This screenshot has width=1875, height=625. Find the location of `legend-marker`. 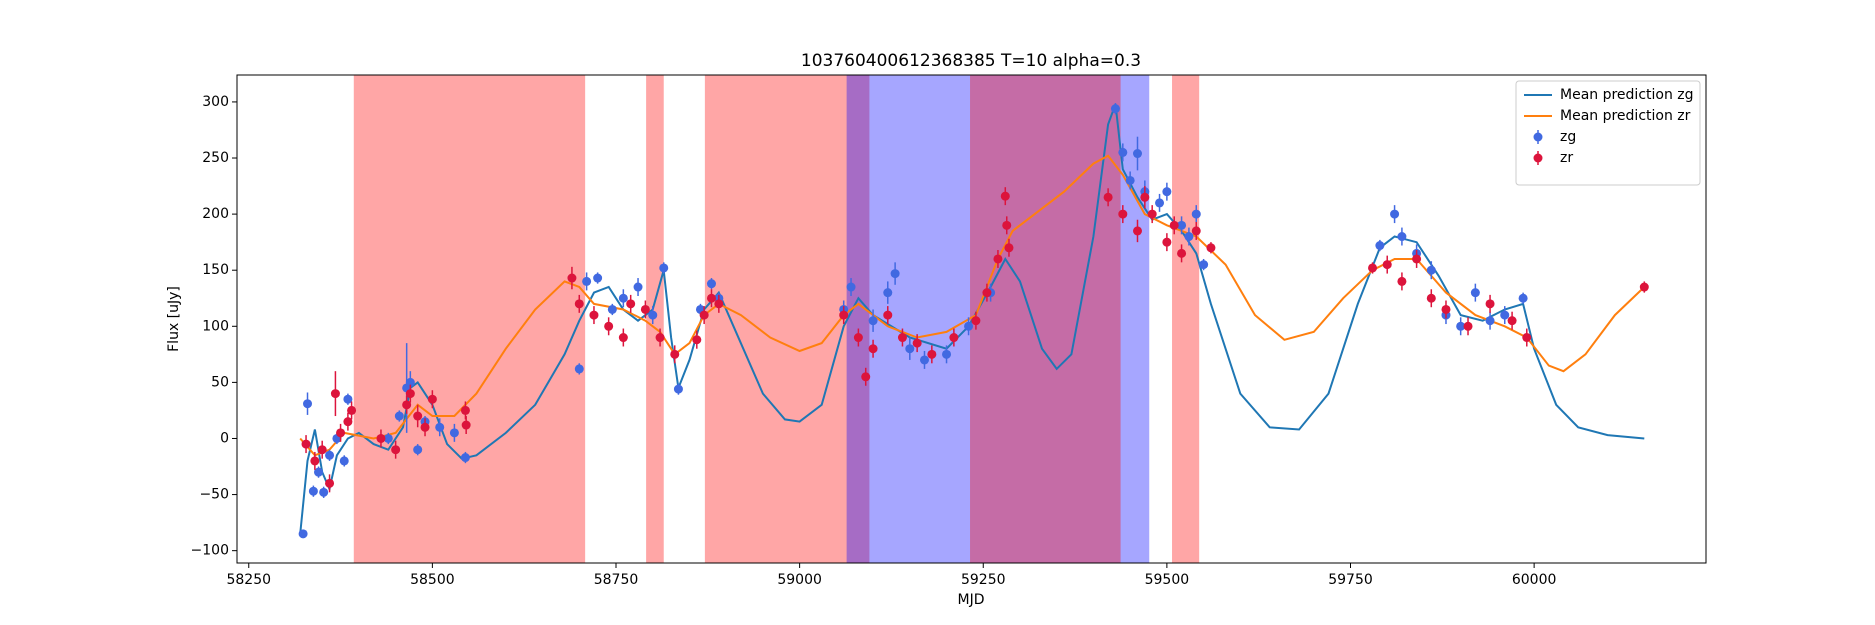

legend-marker is located at coordinates (1538, 158).